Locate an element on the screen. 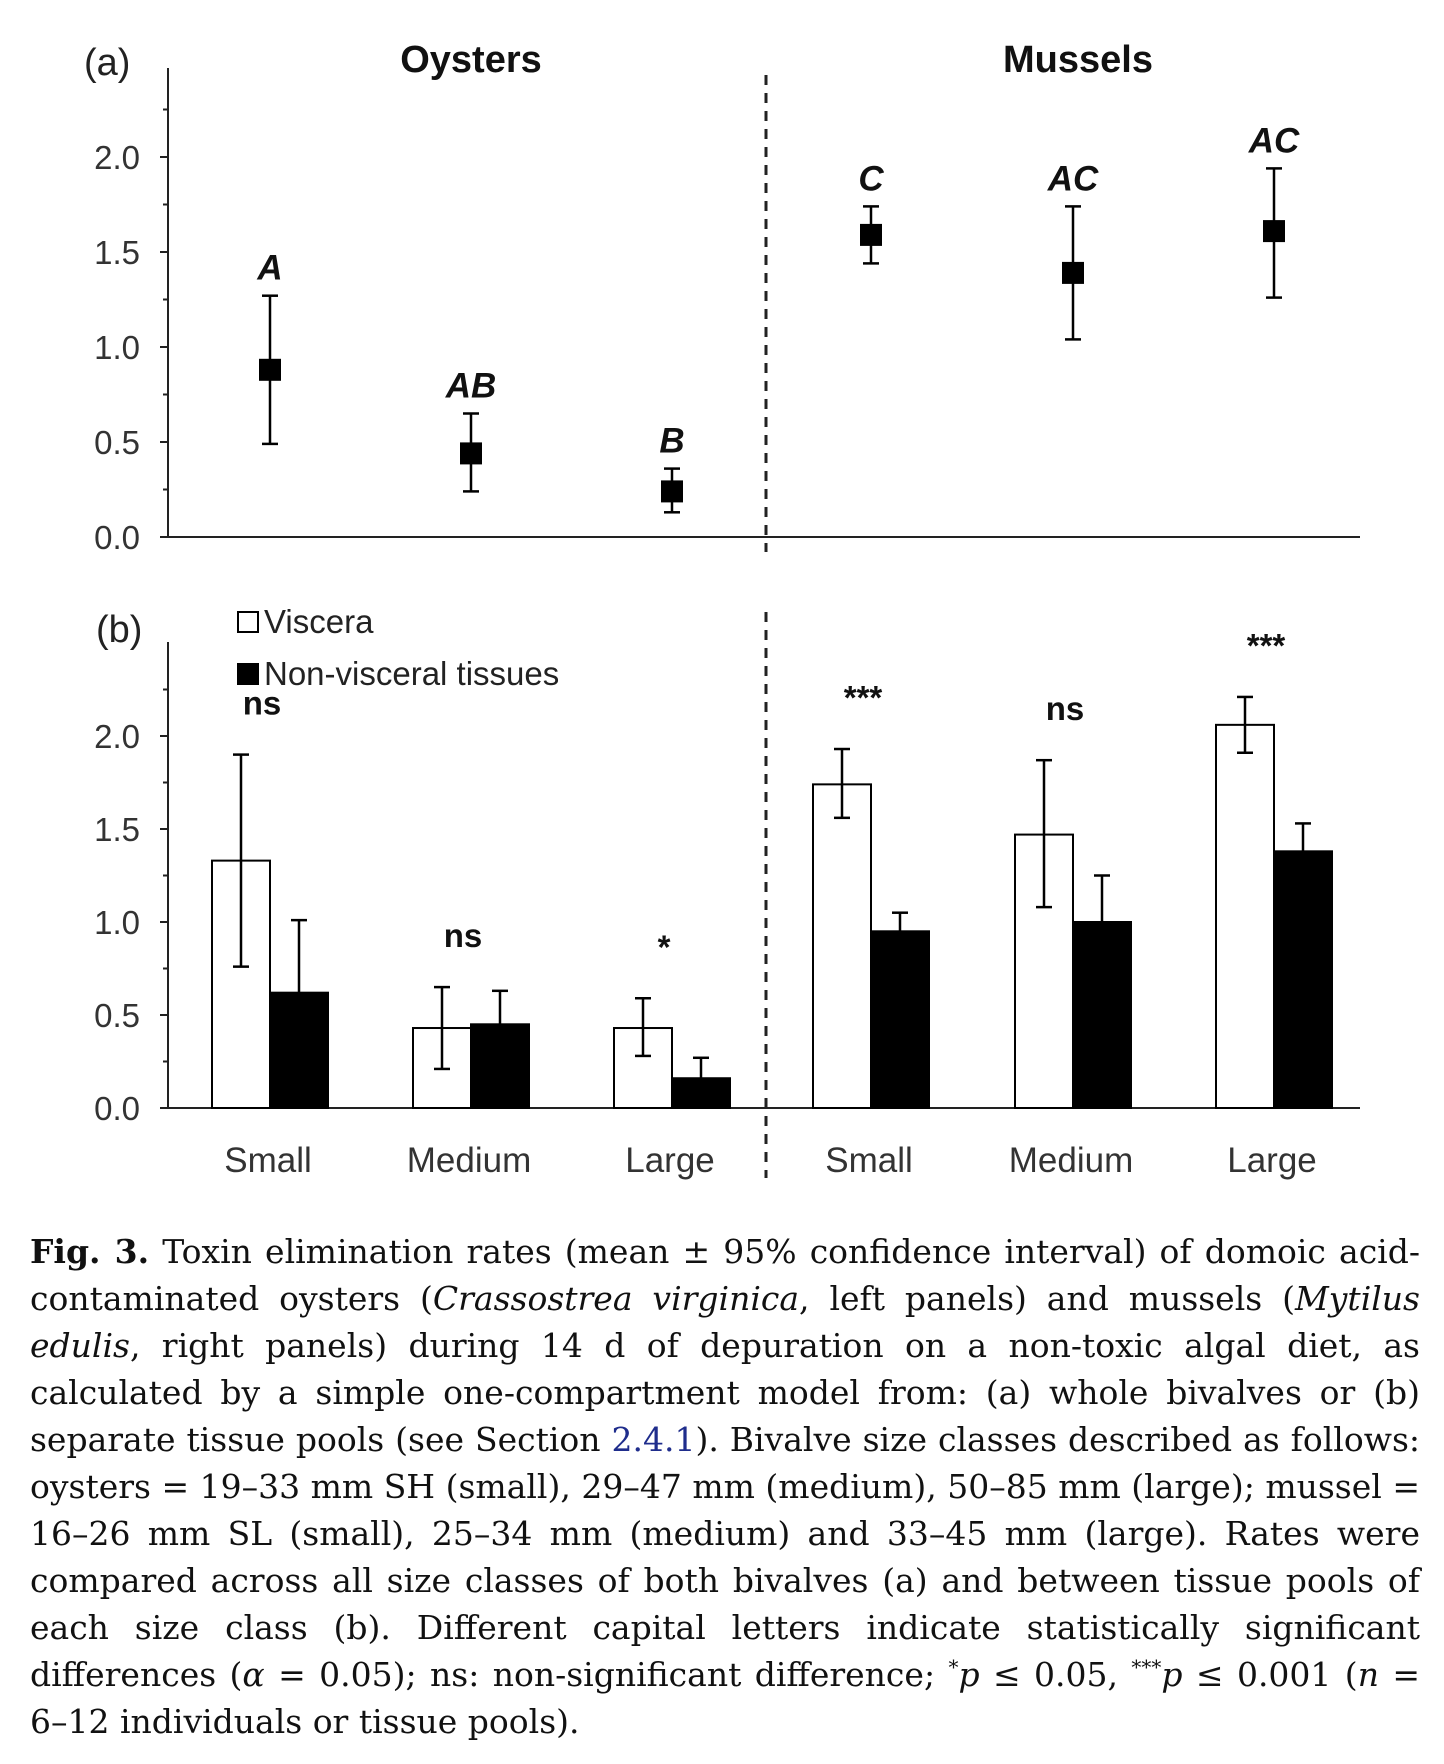 The image size is (1444, 1764). caption-p-1: p is located at coordinates (969, 1674).